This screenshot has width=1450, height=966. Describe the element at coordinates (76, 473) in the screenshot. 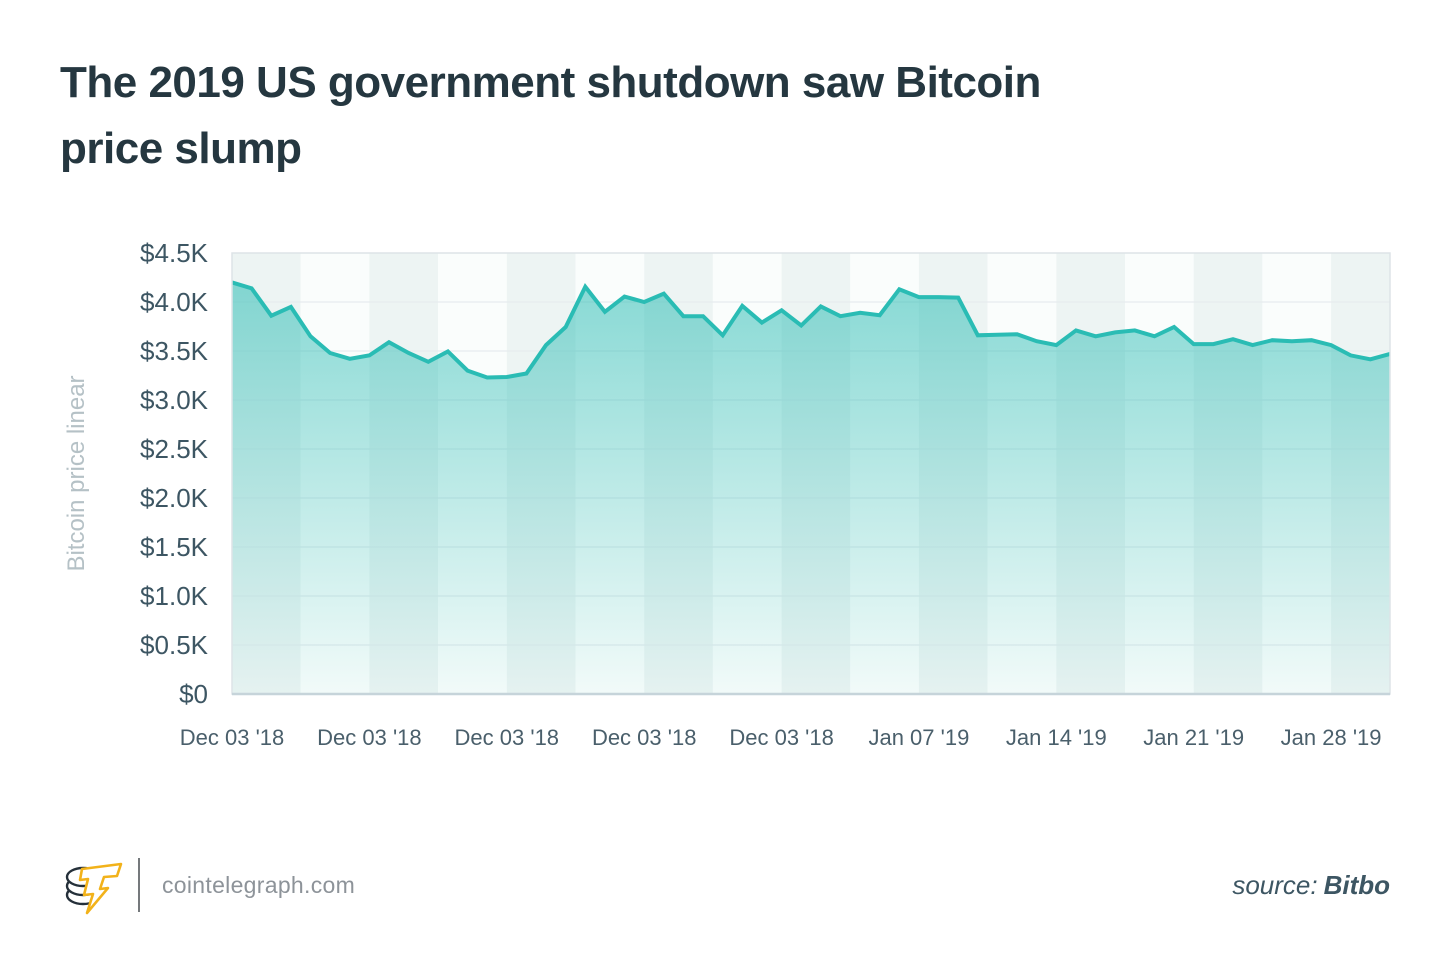

I see `y-axis-title: Bitcoin price linear` at that location.